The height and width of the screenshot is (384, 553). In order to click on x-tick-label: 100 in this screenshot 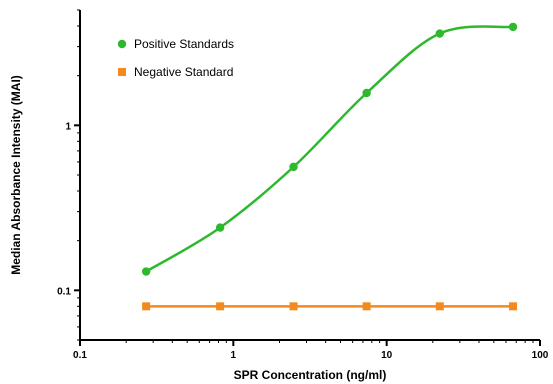, I will do `click(540, 355)`.